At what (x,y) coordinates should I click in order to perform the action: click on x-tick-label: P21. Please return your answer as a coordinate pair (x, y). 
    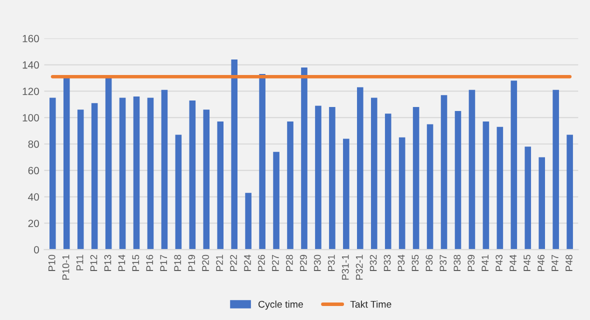
    Looking at the image, I should click on (219, 262).